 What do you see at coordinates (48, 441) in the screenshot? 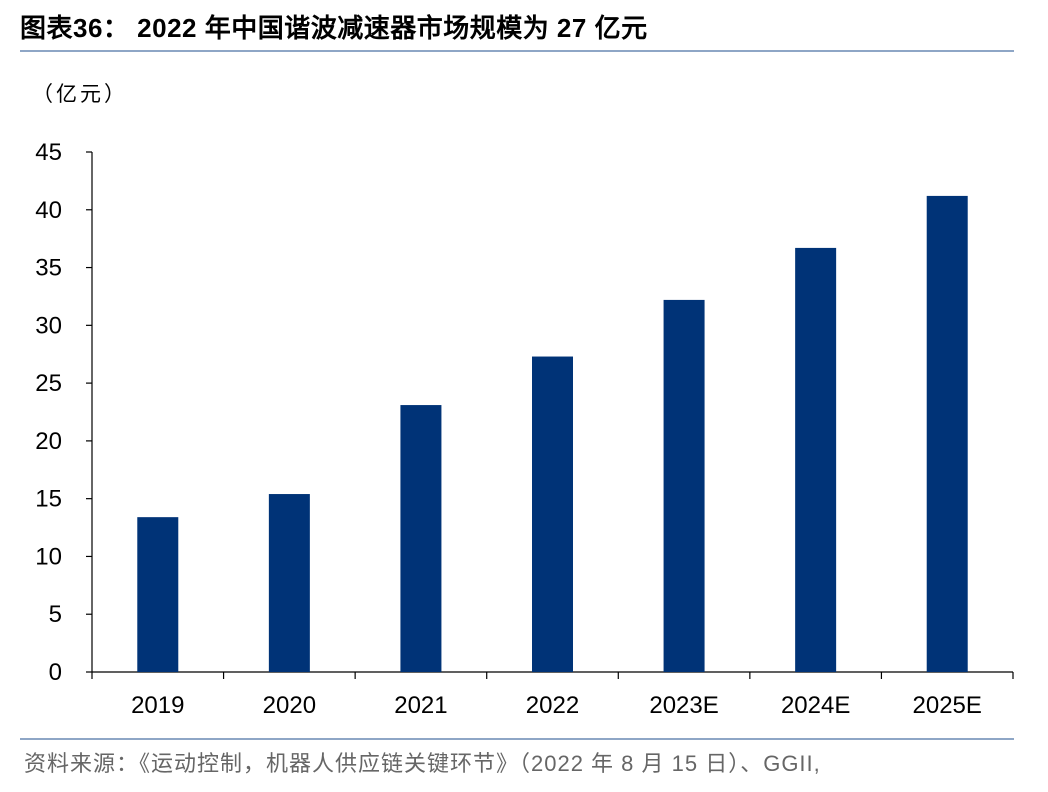
I see `y-tick-label: 20` at bounding box center [48, 441].